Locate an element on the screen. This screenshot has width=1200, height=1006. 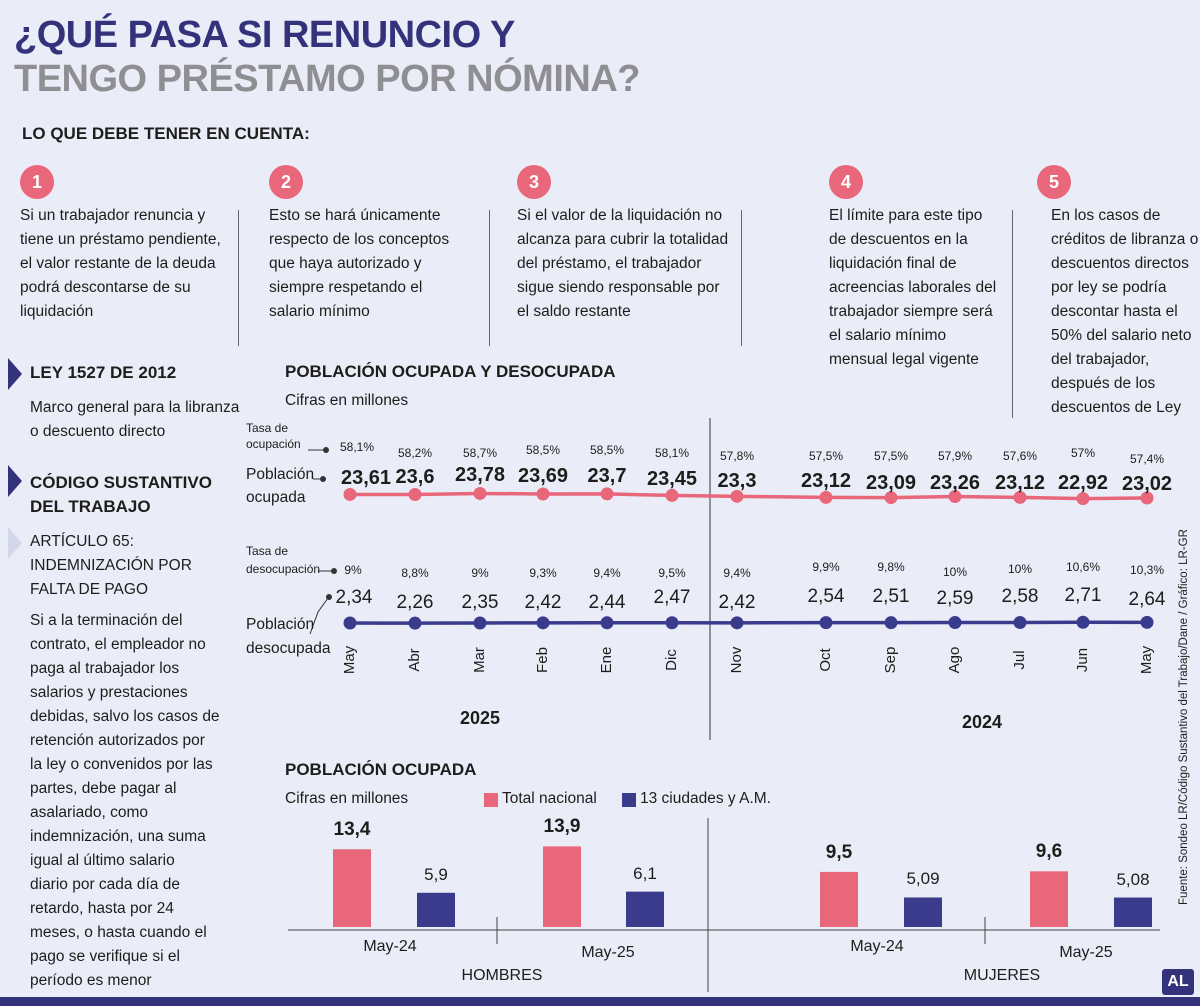
group-label-mujeres: MUJERES is located at coordinates (1002, 975).